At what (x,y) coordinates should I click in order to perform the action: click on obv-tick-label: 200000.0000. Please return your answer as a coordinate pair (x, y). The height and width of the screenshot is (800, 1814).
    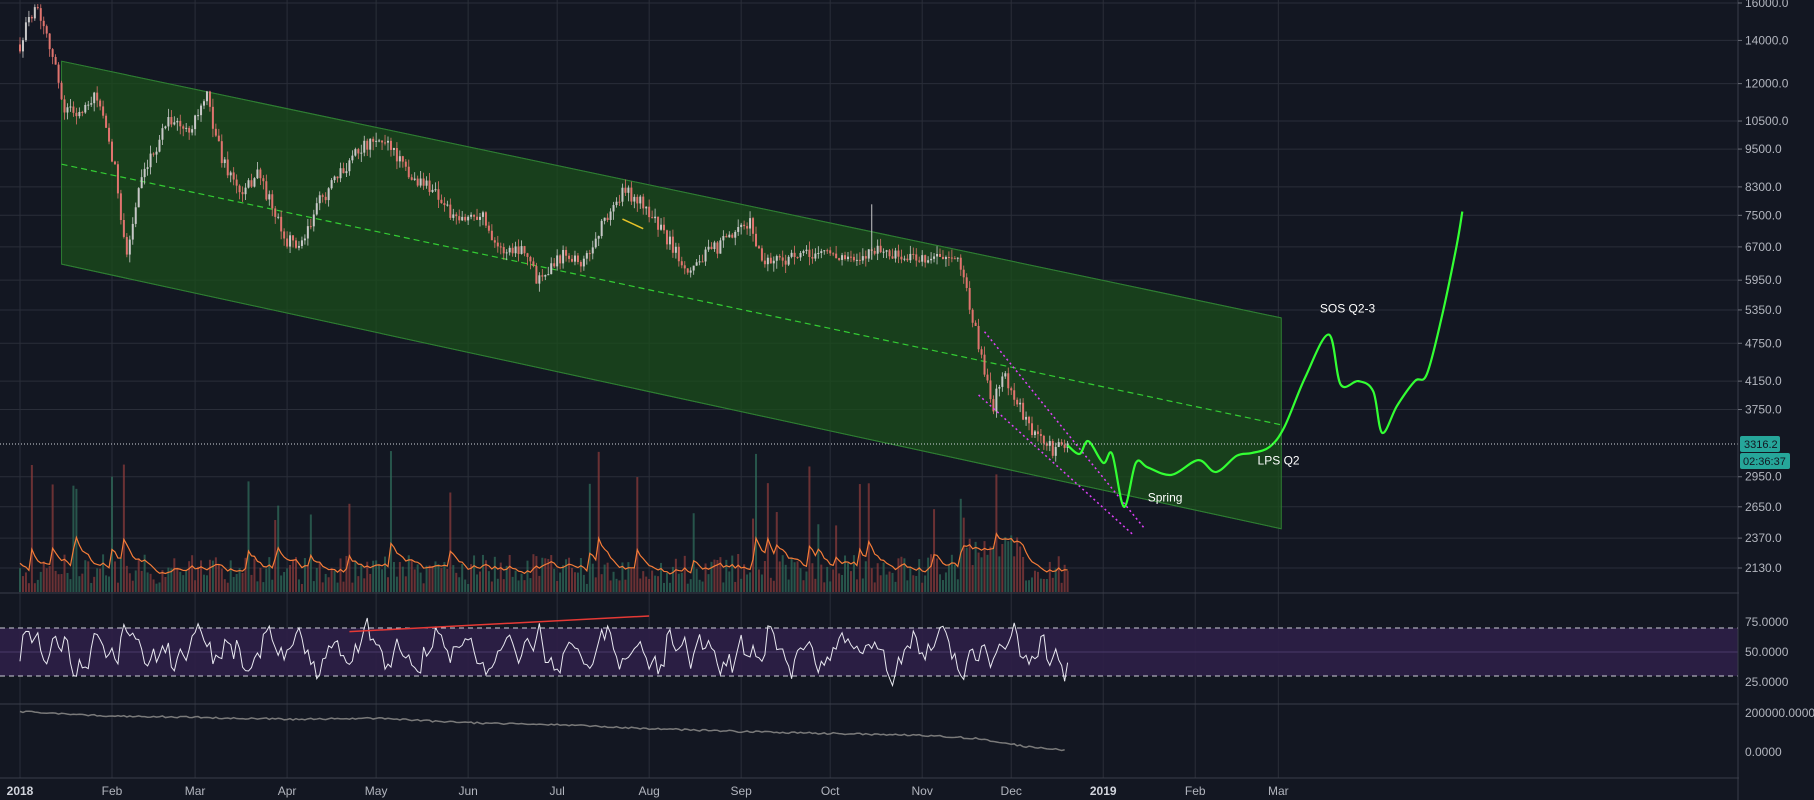
    Looking at the image, I should click on (1779, 713).